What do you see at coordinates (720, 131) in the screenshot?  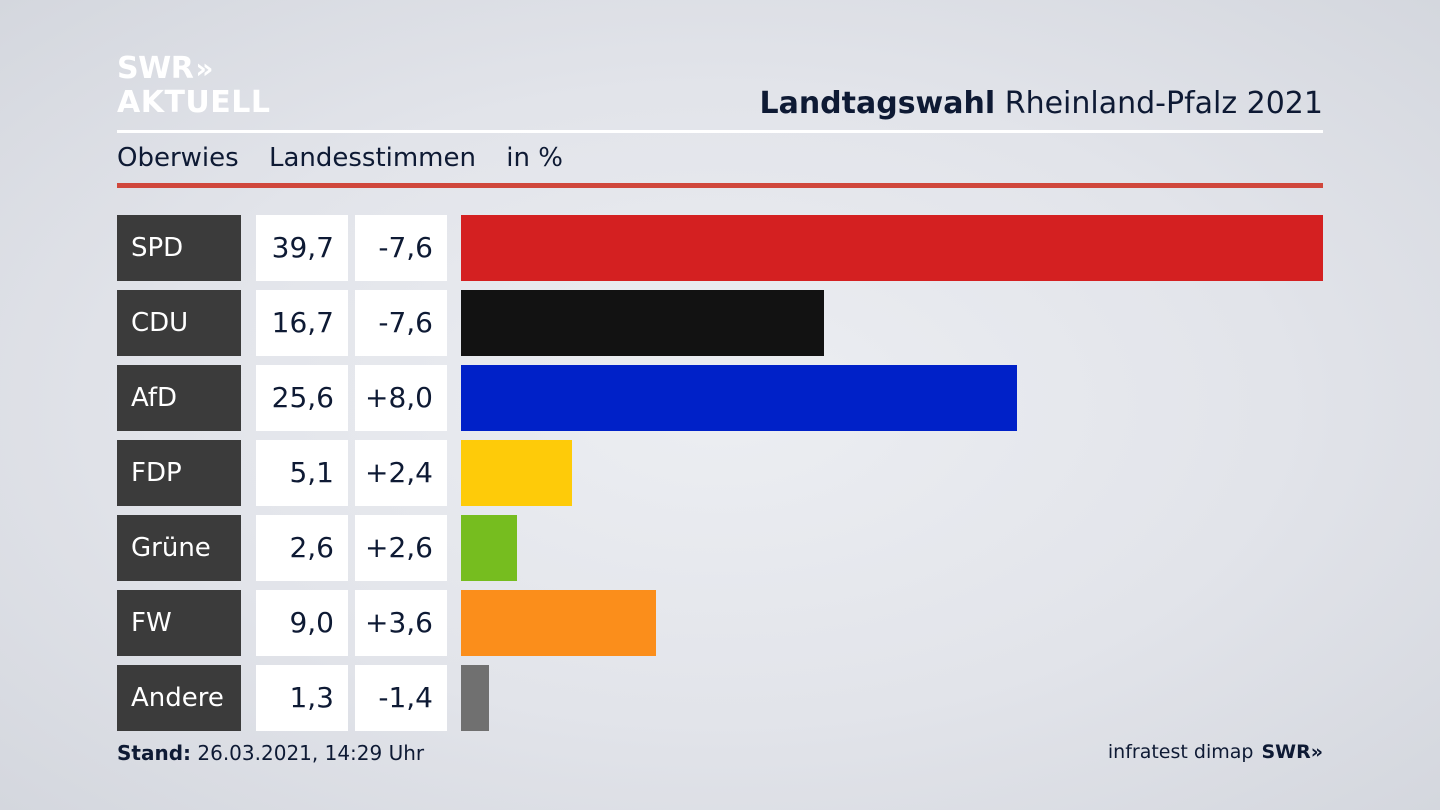 I see `header-divider` at bounding box center [720, 131].